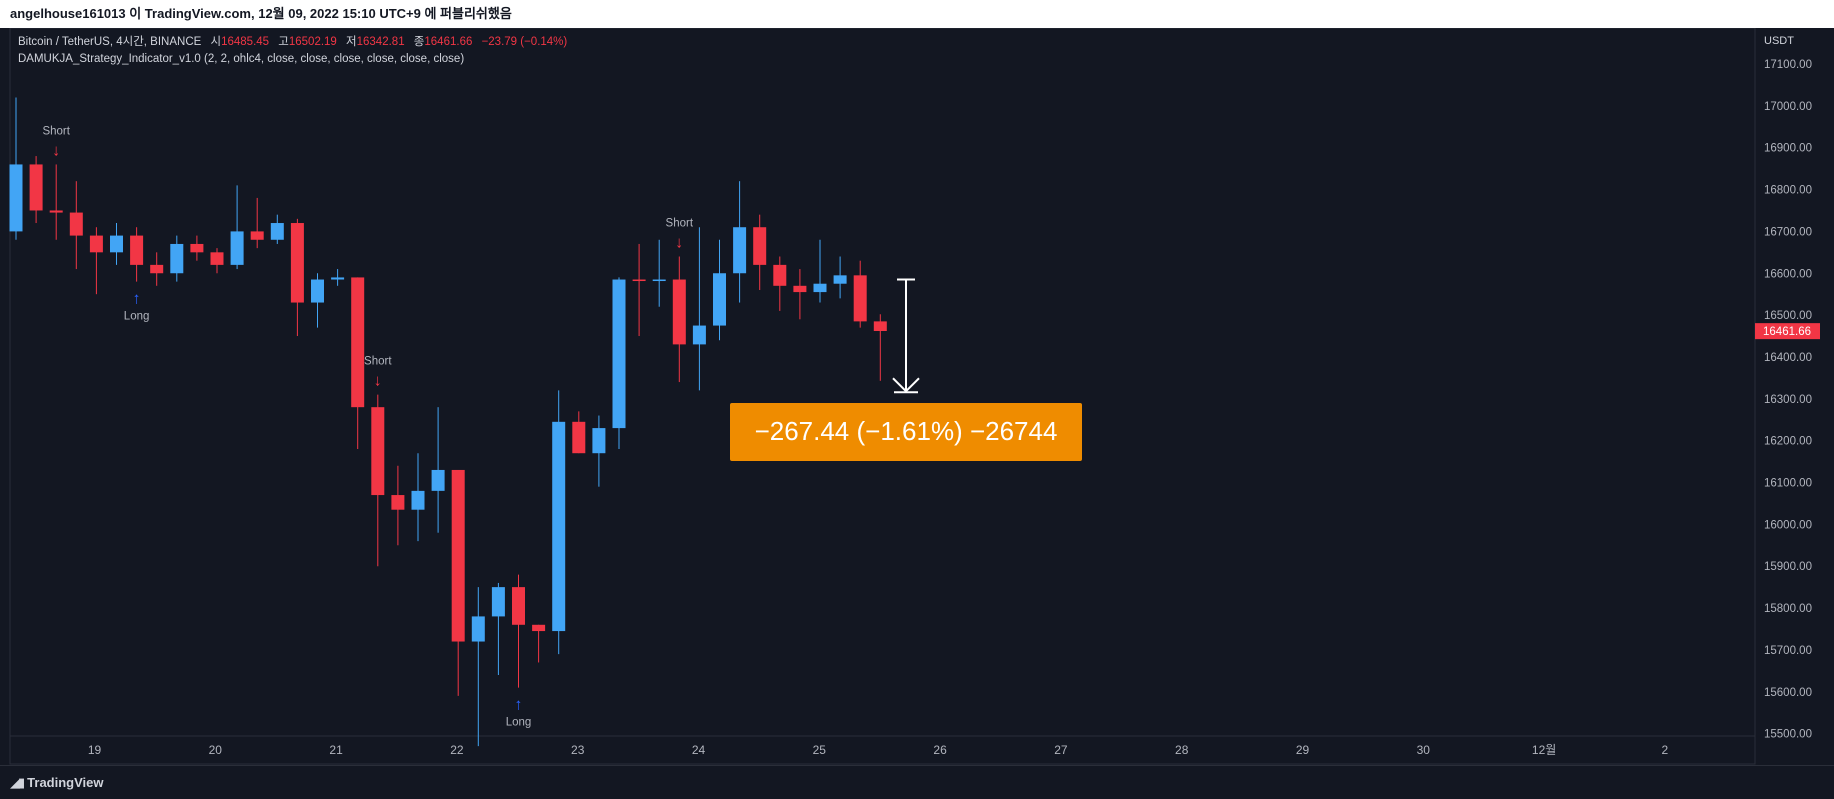  What do you see at coordinates (940, 750) in the screenshot?
I see `time-tick-label: 26` at bounding box center [940, 750].